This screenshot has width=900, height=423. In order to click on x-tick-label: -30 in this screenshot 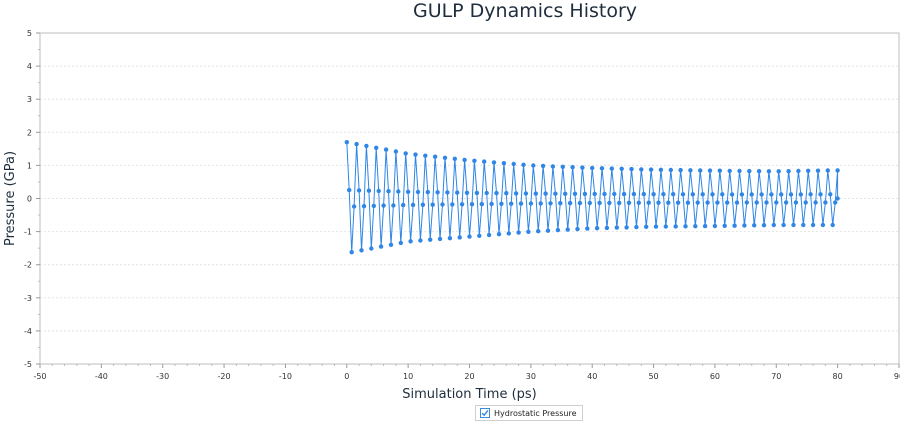, I will do `click(162, 376)`.